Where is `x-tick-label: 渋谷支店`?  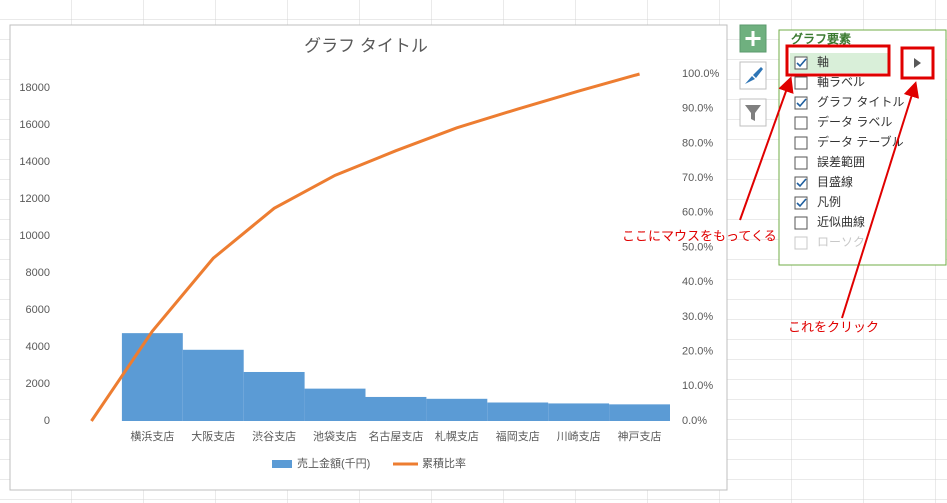
x-tick-label: 渋谷支店 is located at coordinates (274, 436).